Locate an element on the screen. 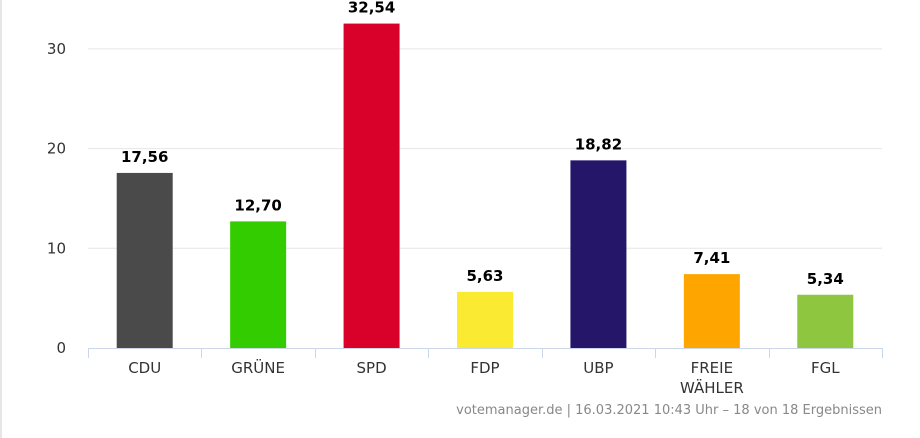 The height and width of the screenshot is (438, 920). x-category-label: SPD is located at coordinates (372, 368).